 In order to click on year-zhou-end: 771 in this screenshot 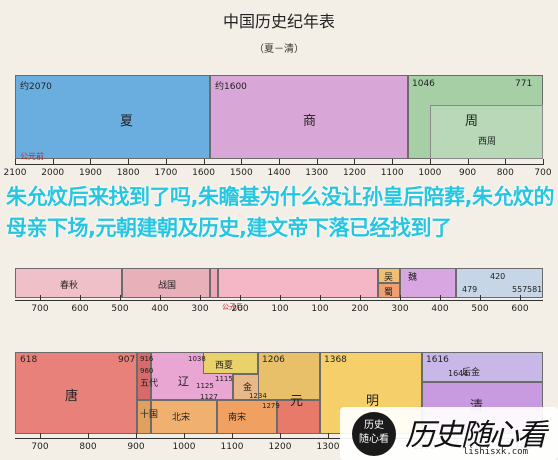, I will do `click(524, 84)`.